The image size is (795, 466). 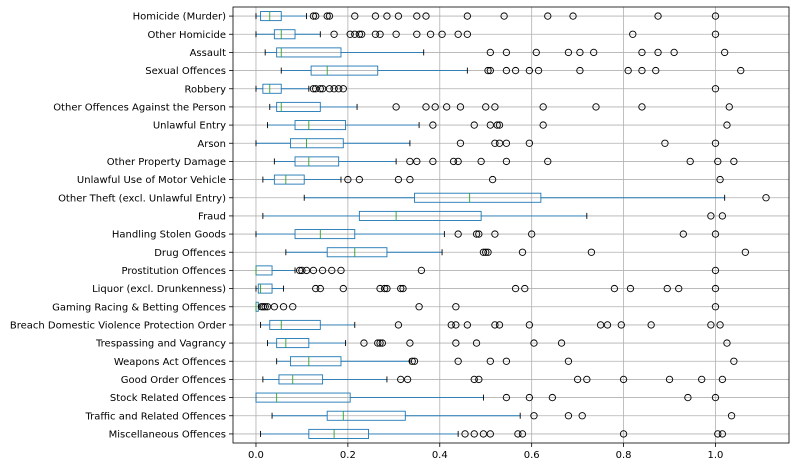 I want to click on category-label: Traffic and Related Offences, so click(x=155, y=416).